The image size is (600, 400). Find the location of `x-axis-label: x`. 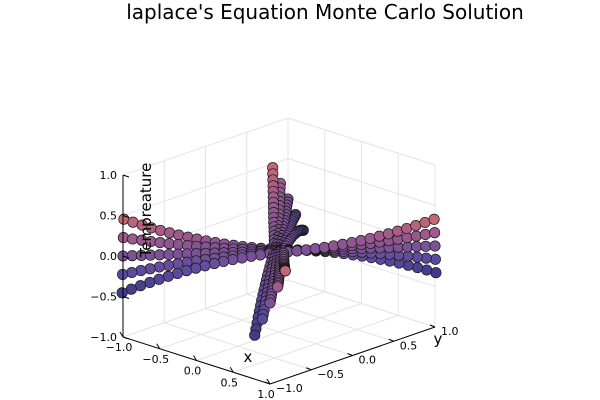

x-axis-label: x is located at coordinates (248, 357).